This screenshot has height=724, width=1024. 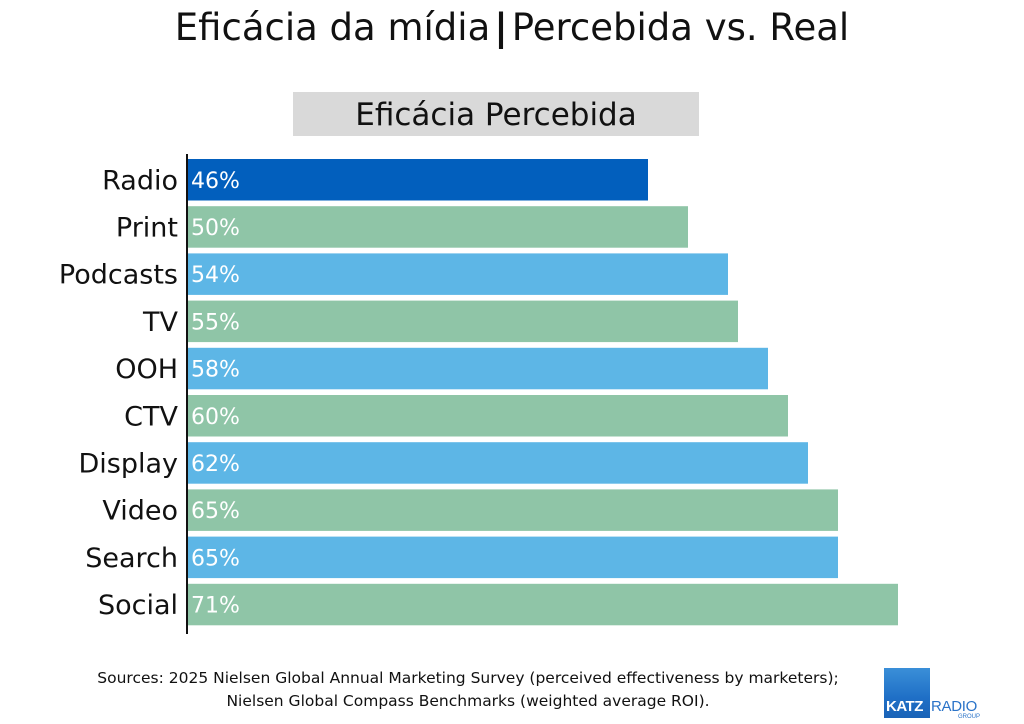 I want to click on bar-search, so click(x=513, y=557).